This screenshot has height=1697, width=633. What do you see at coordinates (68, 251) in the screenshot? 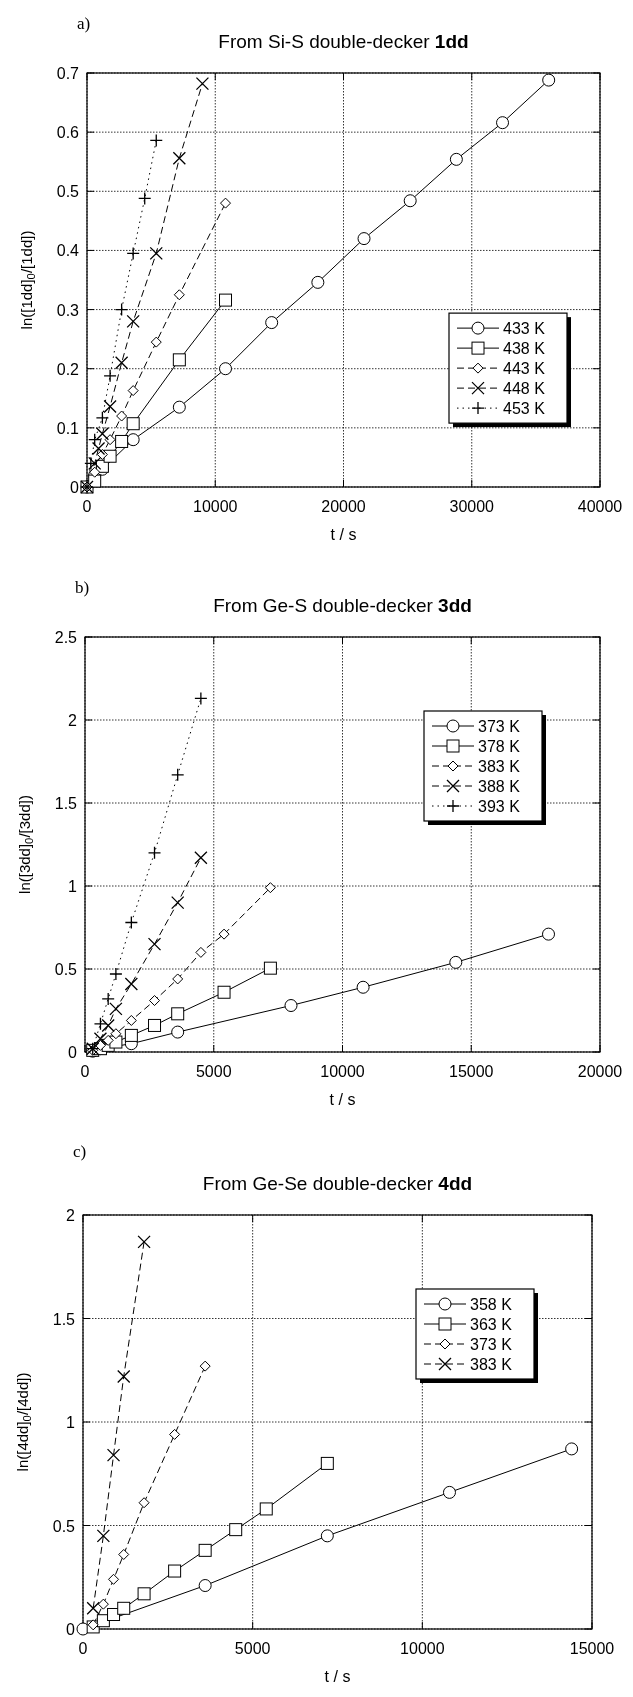
I see `y-tick-label: 0.4` at bounding box center [68, 251].